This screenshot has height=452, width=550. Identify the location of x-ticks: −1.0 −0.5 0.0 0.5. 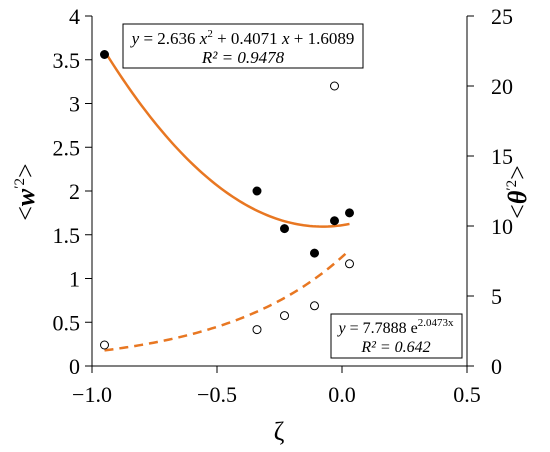
(276, 386).